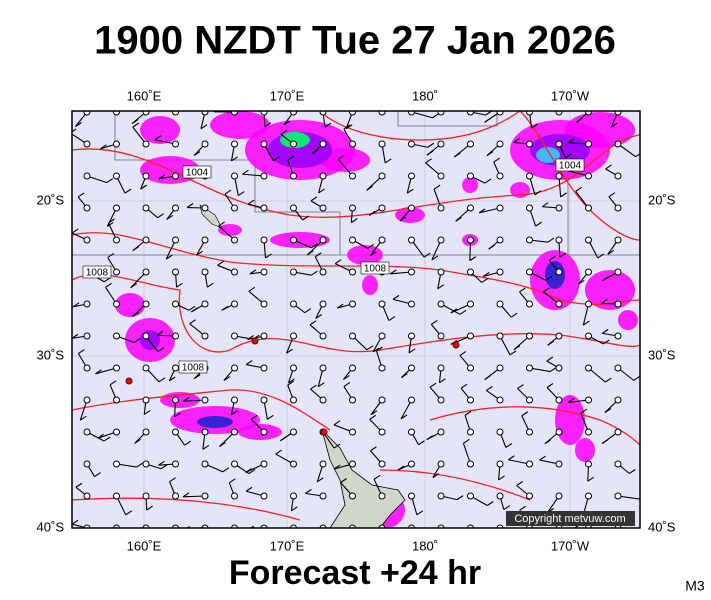 The height and width of the screenshot is (600, 711). What do you see at coordinates (129, 381) in the screenshot?
I see `marker` at bounding box center [129, 381].